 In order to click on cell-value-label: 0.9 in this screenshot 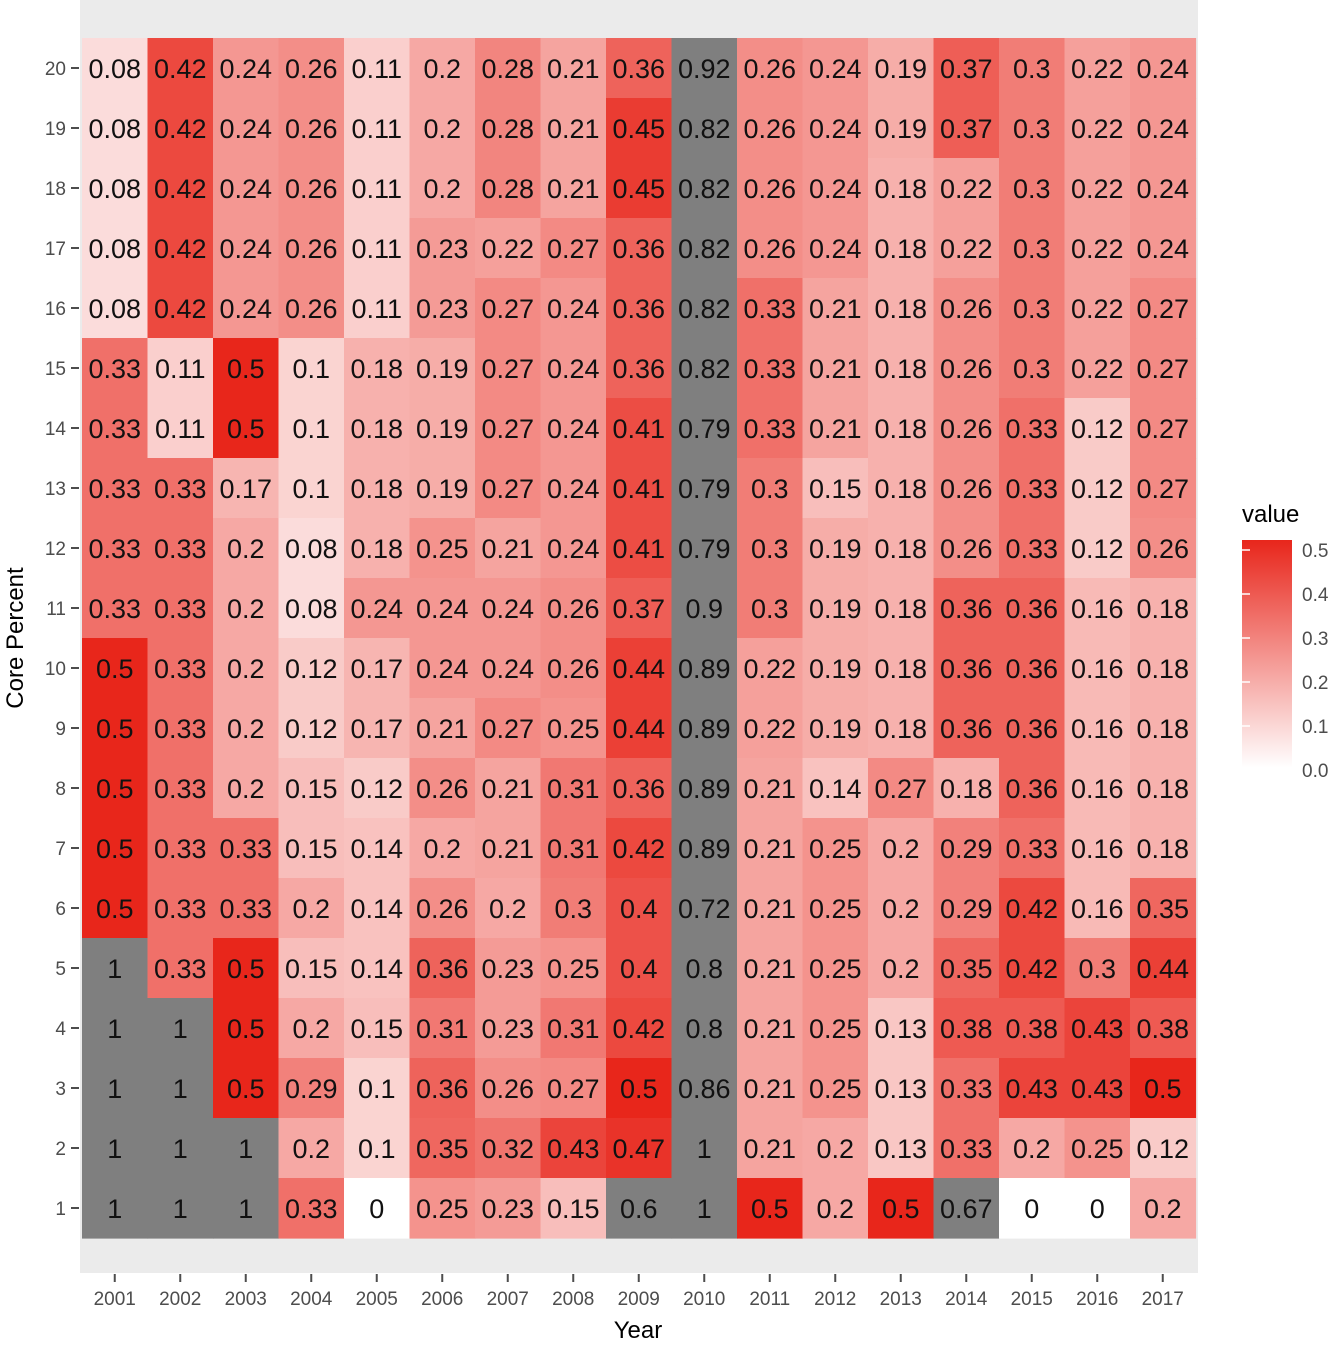, I will do `click(704, 609)`.